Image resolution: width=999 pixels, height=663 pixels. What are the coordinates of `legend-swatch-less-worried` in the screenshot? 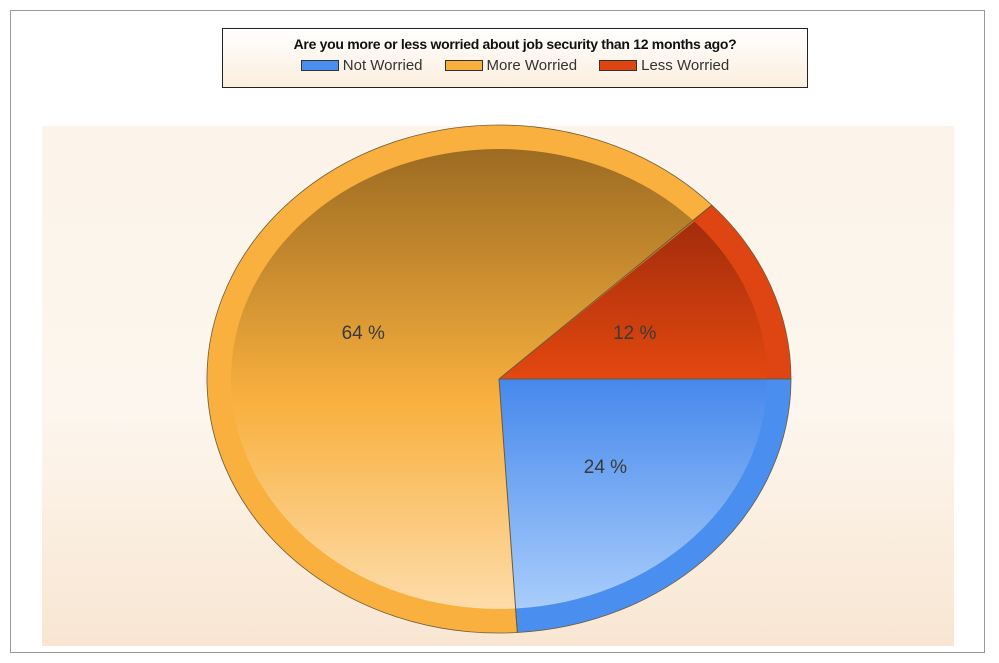 It's located at (618, 65).